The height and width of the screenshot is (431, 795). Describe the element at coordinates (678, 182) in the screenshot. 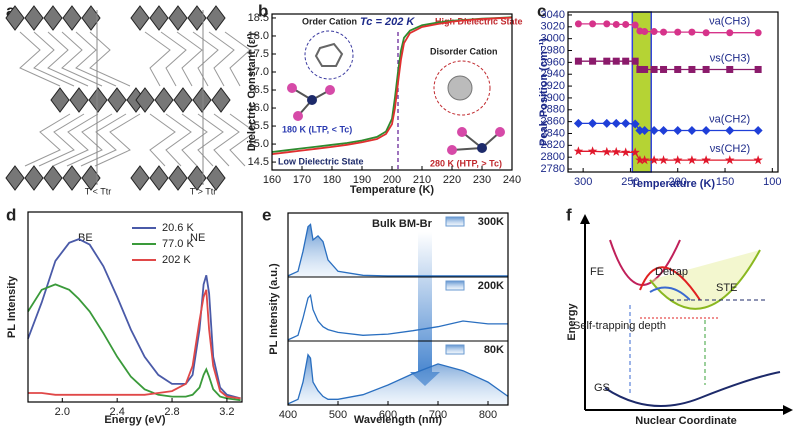

I see `x-tick-label: 200` at that location.